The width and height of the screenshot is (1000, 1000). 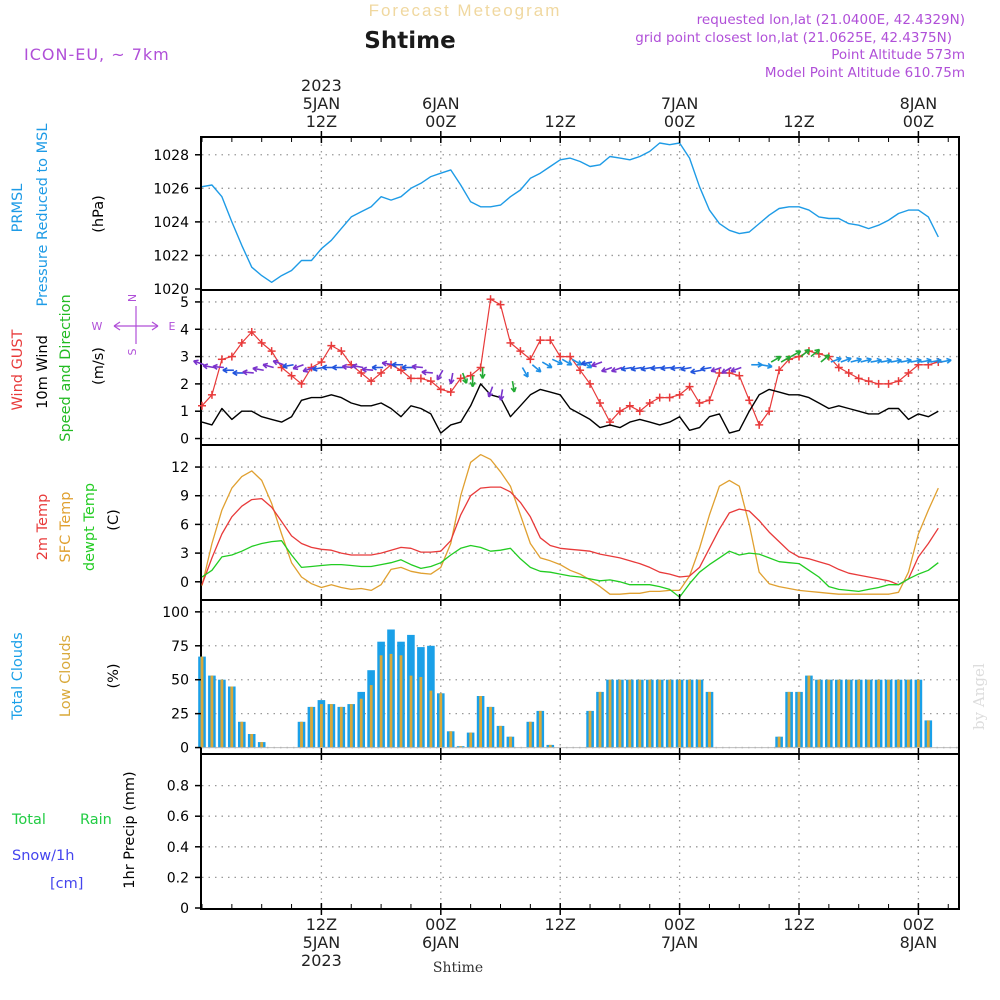 I want to click on time-label-bottom: 12Z, so click(x=321, y=924).